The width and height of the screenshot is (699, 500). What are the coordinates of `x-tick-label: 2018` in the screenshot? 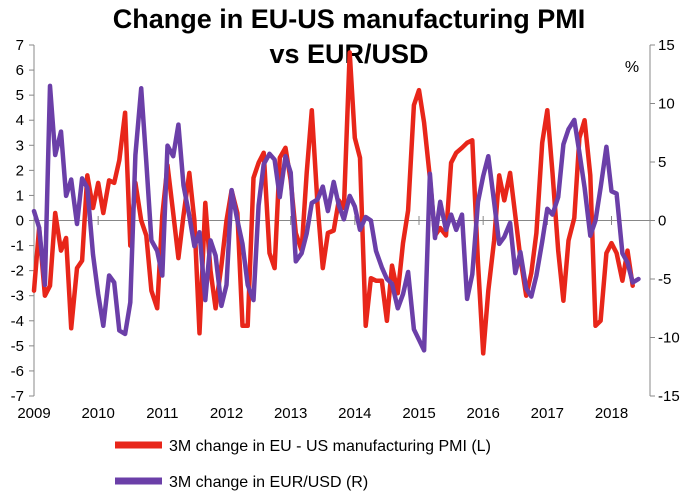 It's located at (611, 413).